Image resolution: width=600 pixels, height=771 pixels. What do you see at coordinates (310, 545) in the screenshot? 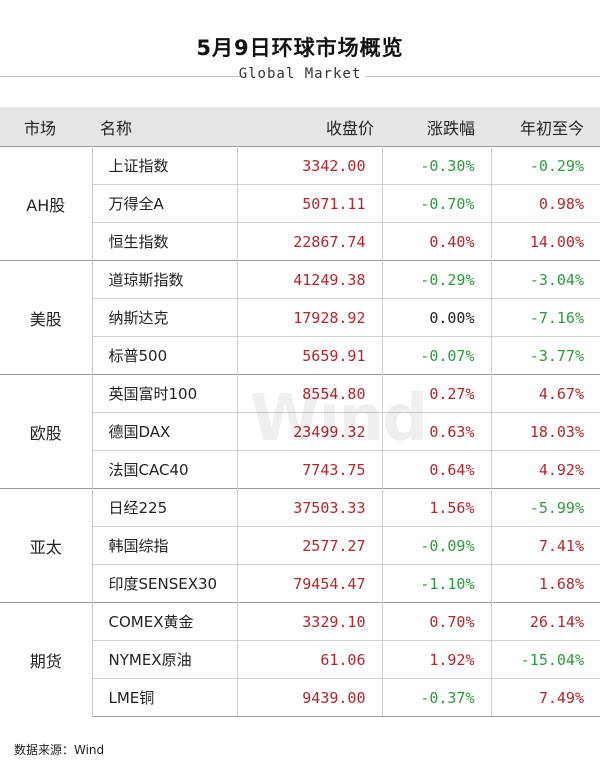
I see `close-price-cell: 2577.27` at bounding box center [310, 545].